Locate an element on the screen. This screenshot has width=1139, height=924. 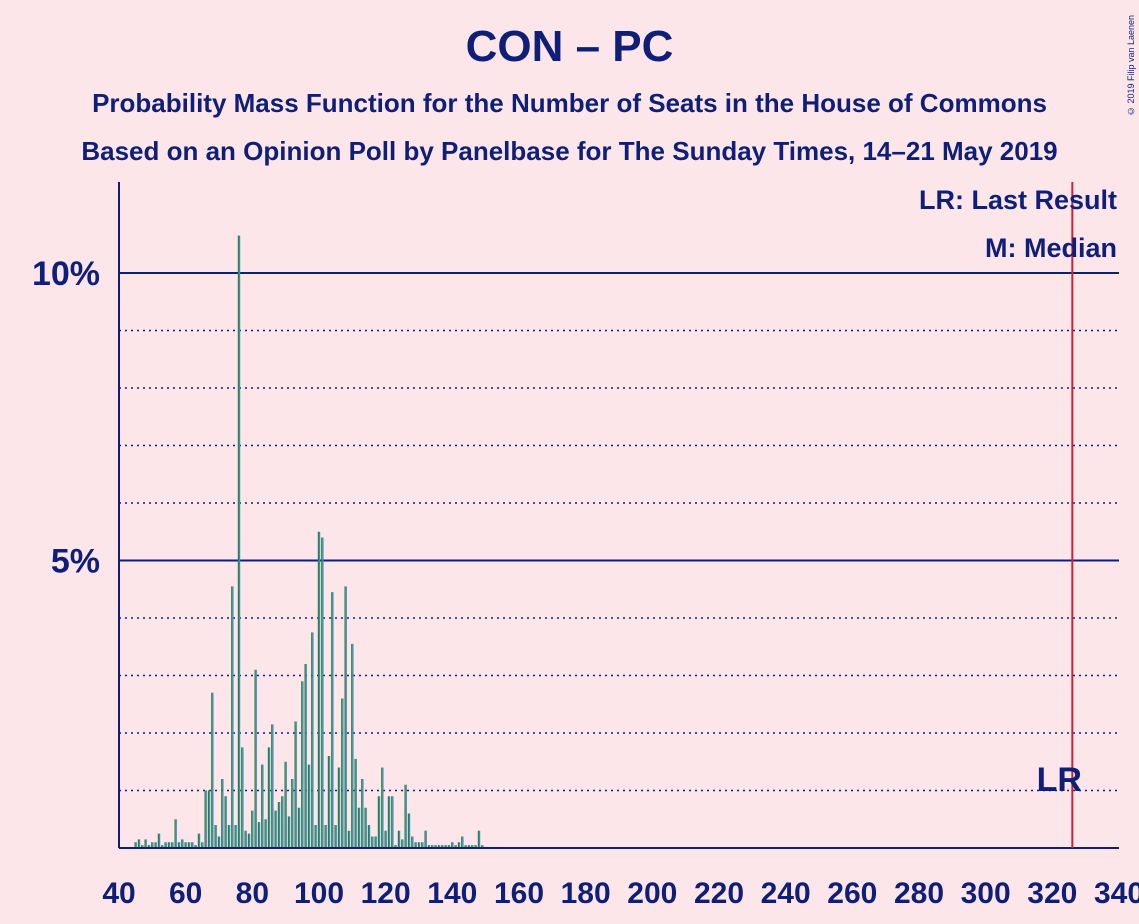
y-tick-label: 5% is located at coordinates (75, 562).